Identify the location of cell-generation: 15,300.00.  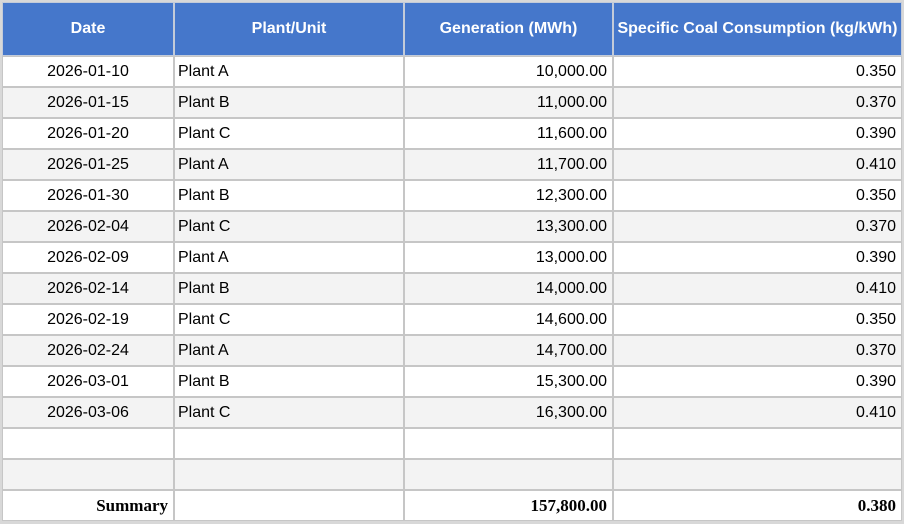
(508, 381).